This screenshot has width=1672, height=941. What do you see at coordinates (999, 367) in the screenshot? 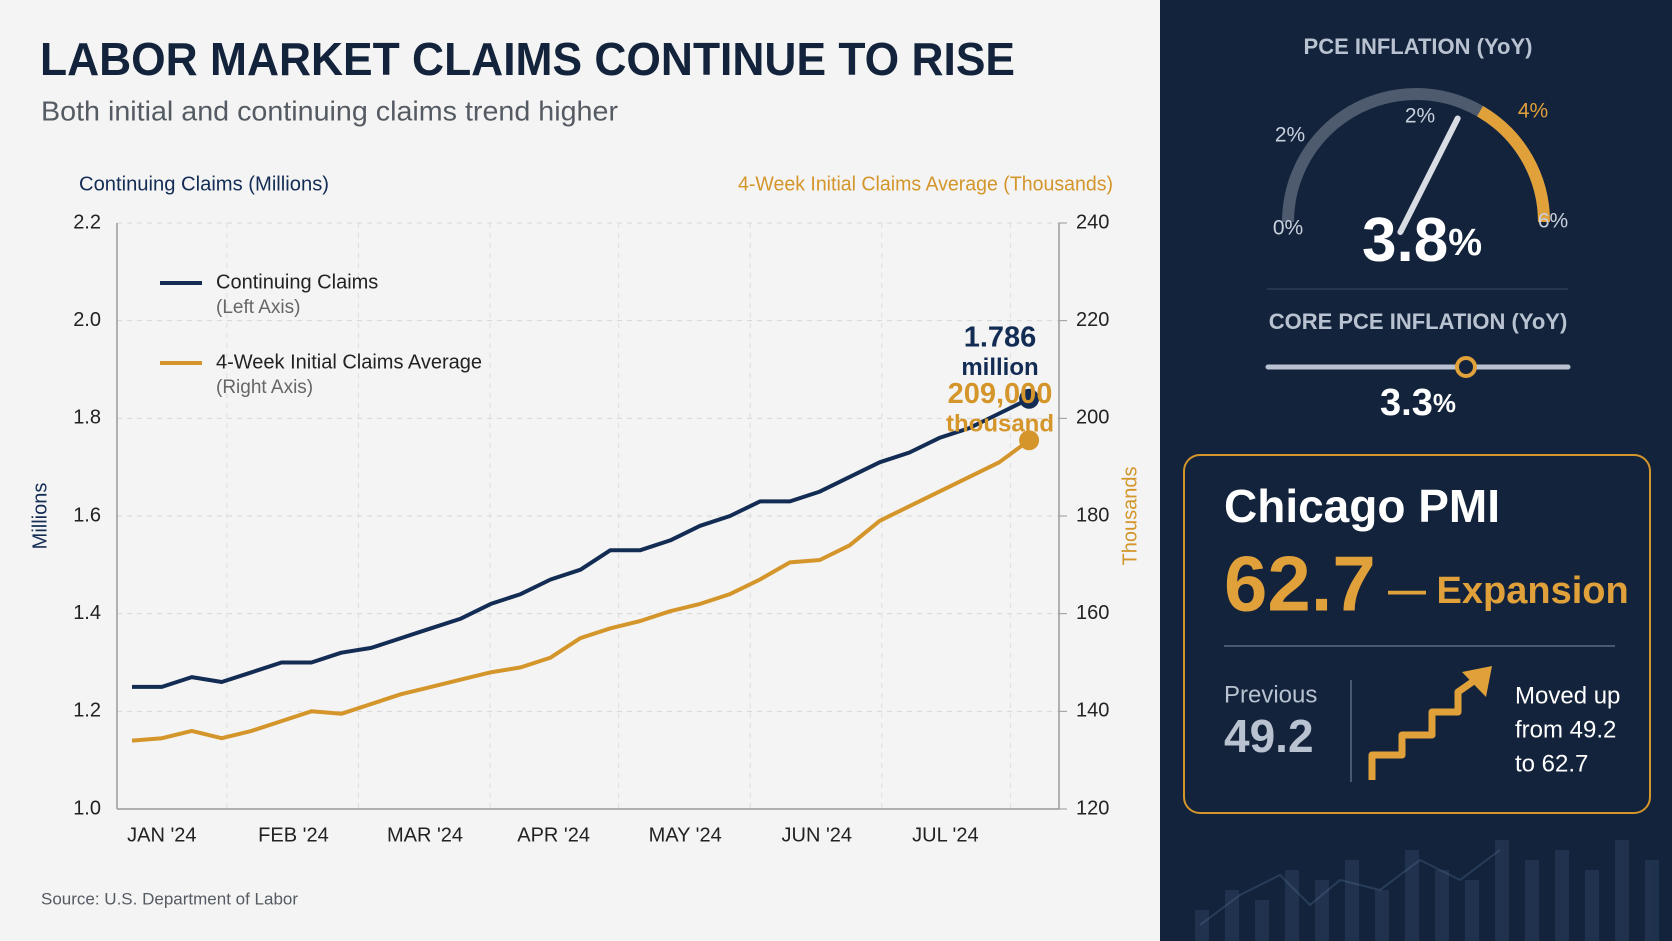
I see `annotation: million` at bounding box center [999, 367].